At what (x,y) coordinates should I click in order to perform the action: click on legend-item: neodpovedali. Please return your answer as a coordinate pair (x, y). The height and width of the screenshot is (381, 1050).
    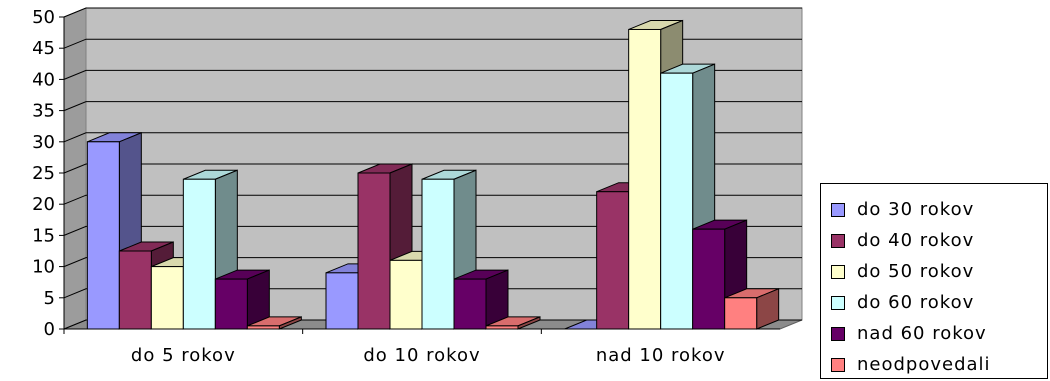
    Looking at the image, I should click on (939, 364).